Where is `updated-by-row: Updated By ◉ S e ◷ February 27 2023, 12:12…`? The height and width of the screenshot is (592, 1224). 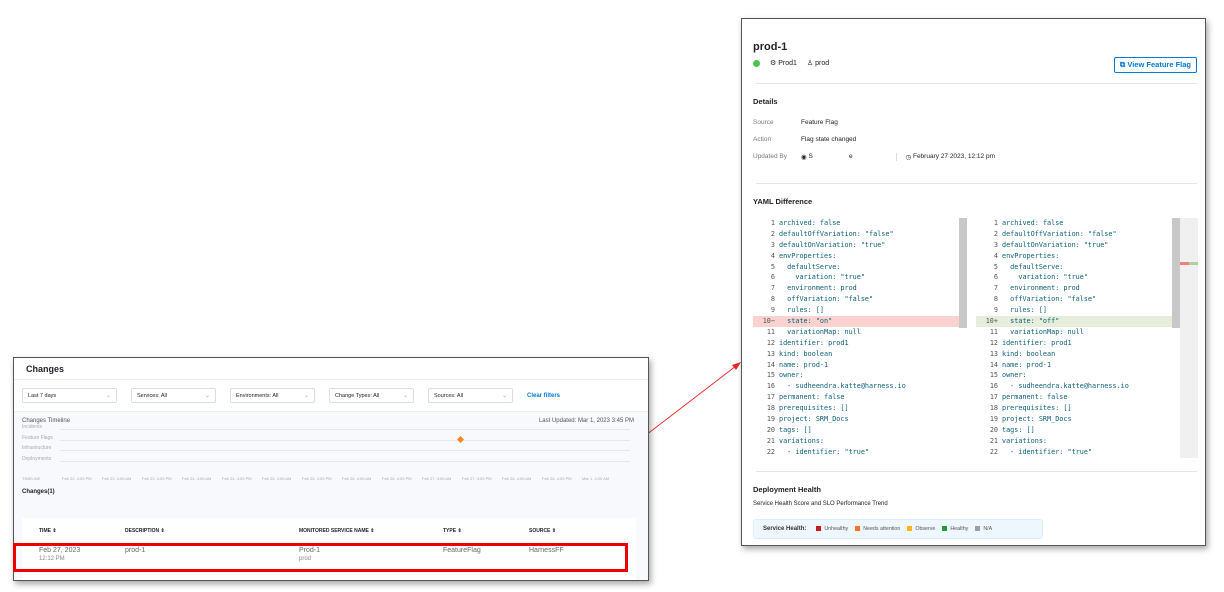
updated-by-row: Updated By ◉ S e ◷ February 27 2023, 12:12… is located at coordinates (874, 157).